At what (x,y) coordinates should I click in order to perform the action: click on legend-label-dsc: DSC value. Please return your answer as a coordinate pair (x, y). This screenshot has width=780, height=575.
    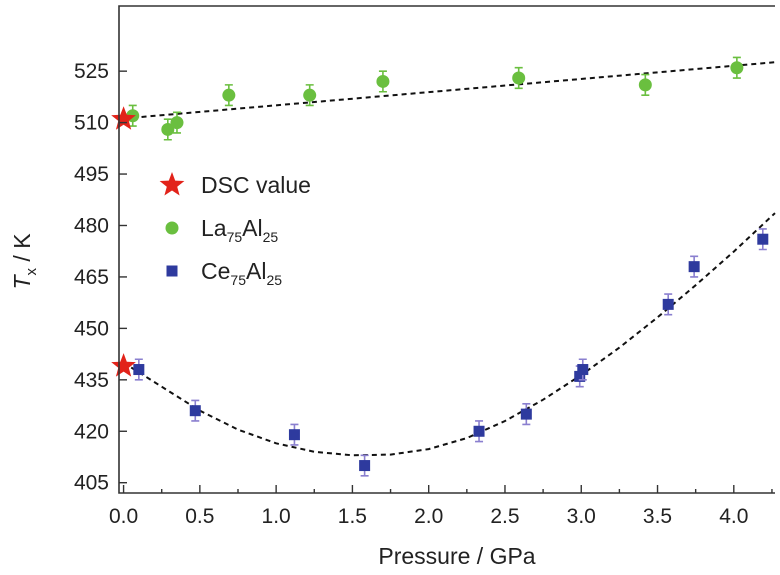
    Looking at the image, I should click on (256, 185).